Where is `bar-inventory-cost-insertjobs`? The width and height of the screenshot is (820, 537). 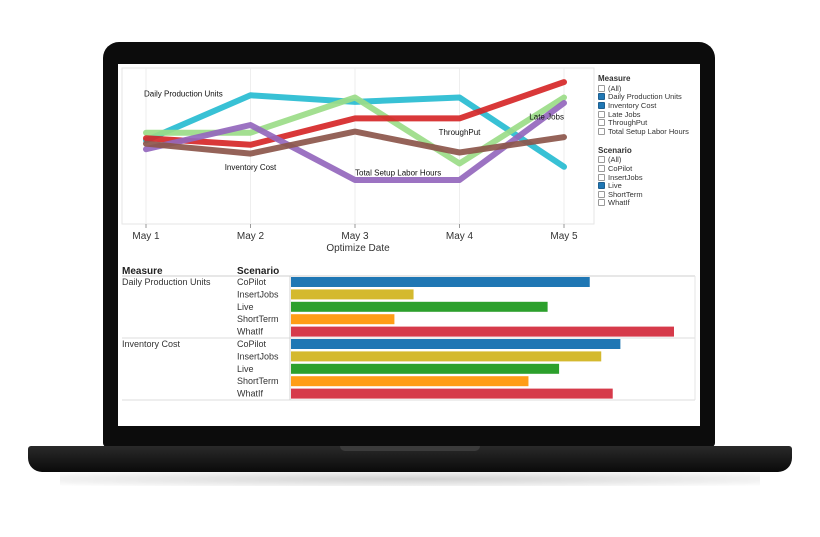 bar-inventory-cost-insertjobs is located at coordinates (446, 356).